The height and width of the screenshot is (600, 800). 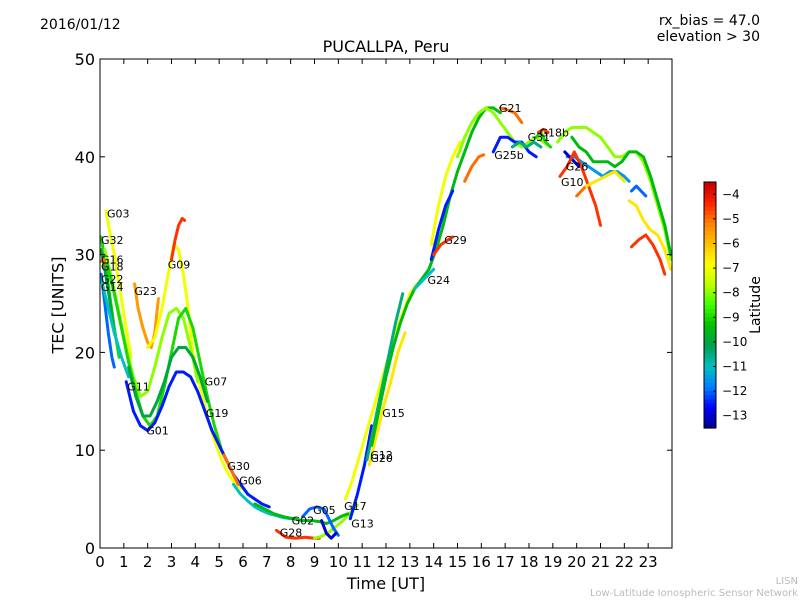 I want to click on series-line-g26b, so click(x=621, y=196).